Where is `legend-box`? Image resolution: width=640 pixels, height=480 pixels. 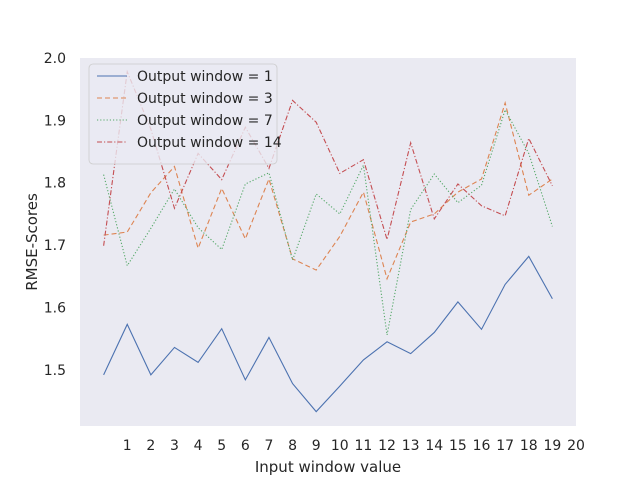 legend-box is located at coordinates (183, 114).